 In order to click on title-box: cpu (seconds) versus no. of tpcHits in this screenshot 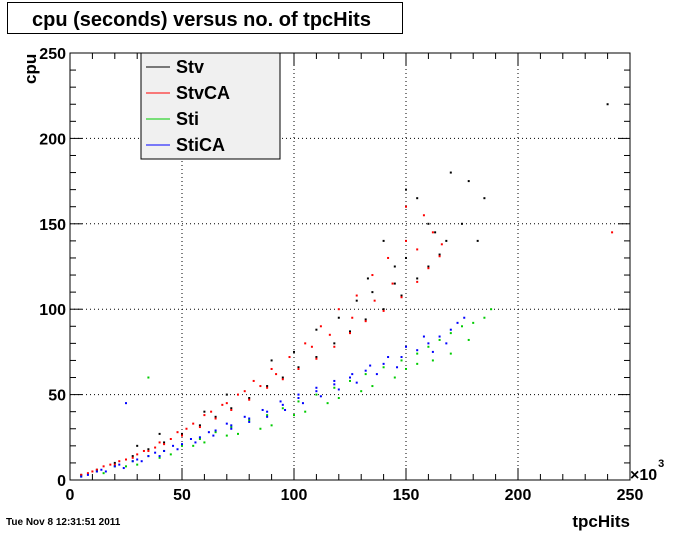, I will do `click(205, 18)`.